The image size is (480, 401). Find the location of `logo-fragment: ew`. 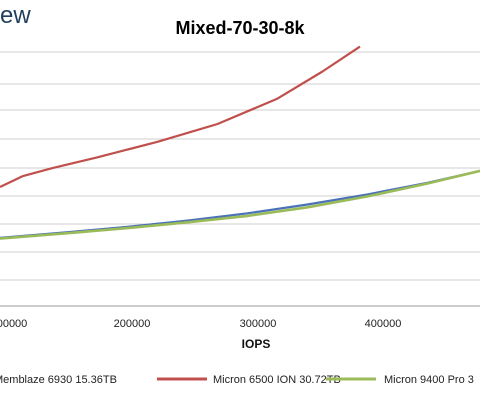

logo-fragment: ew is located at coordinates (15, 15).